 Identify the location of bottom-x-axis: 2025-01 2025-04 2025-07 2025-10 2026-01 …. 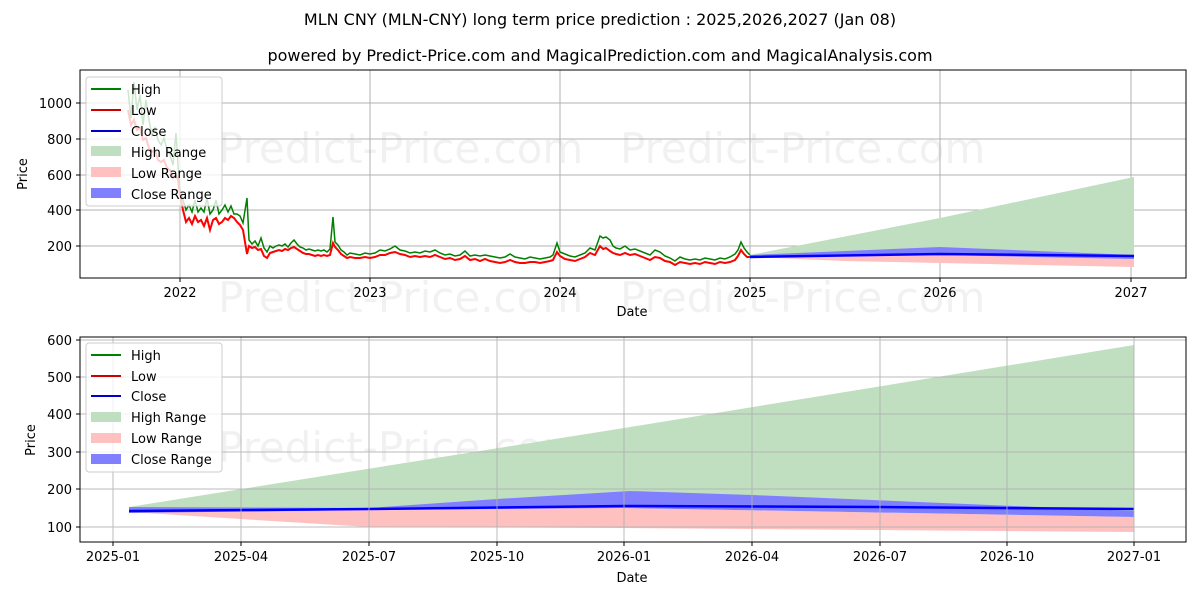
(623, 564).